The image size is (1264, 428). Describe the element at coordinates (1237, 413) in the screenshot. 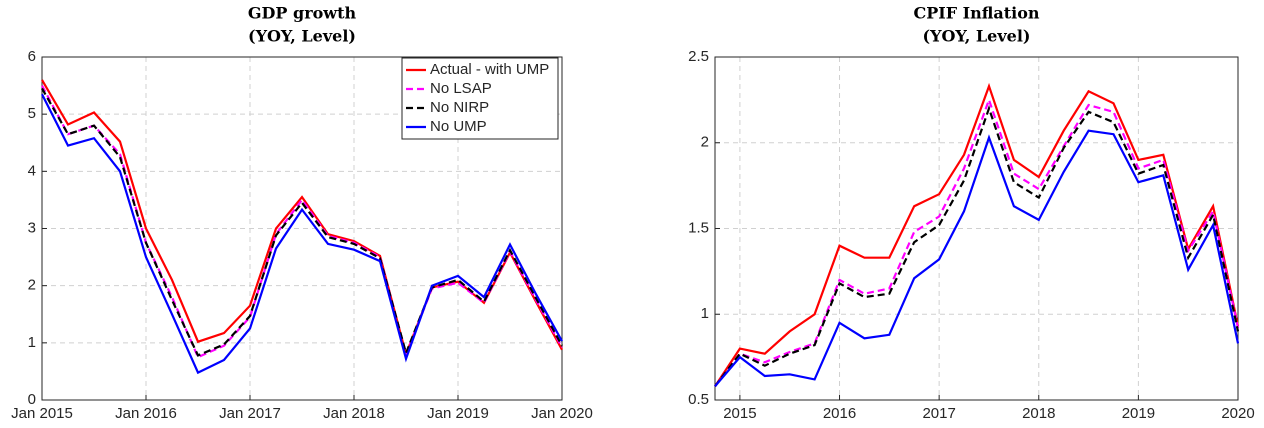

I see `x-tick-label: 2020` at that location.